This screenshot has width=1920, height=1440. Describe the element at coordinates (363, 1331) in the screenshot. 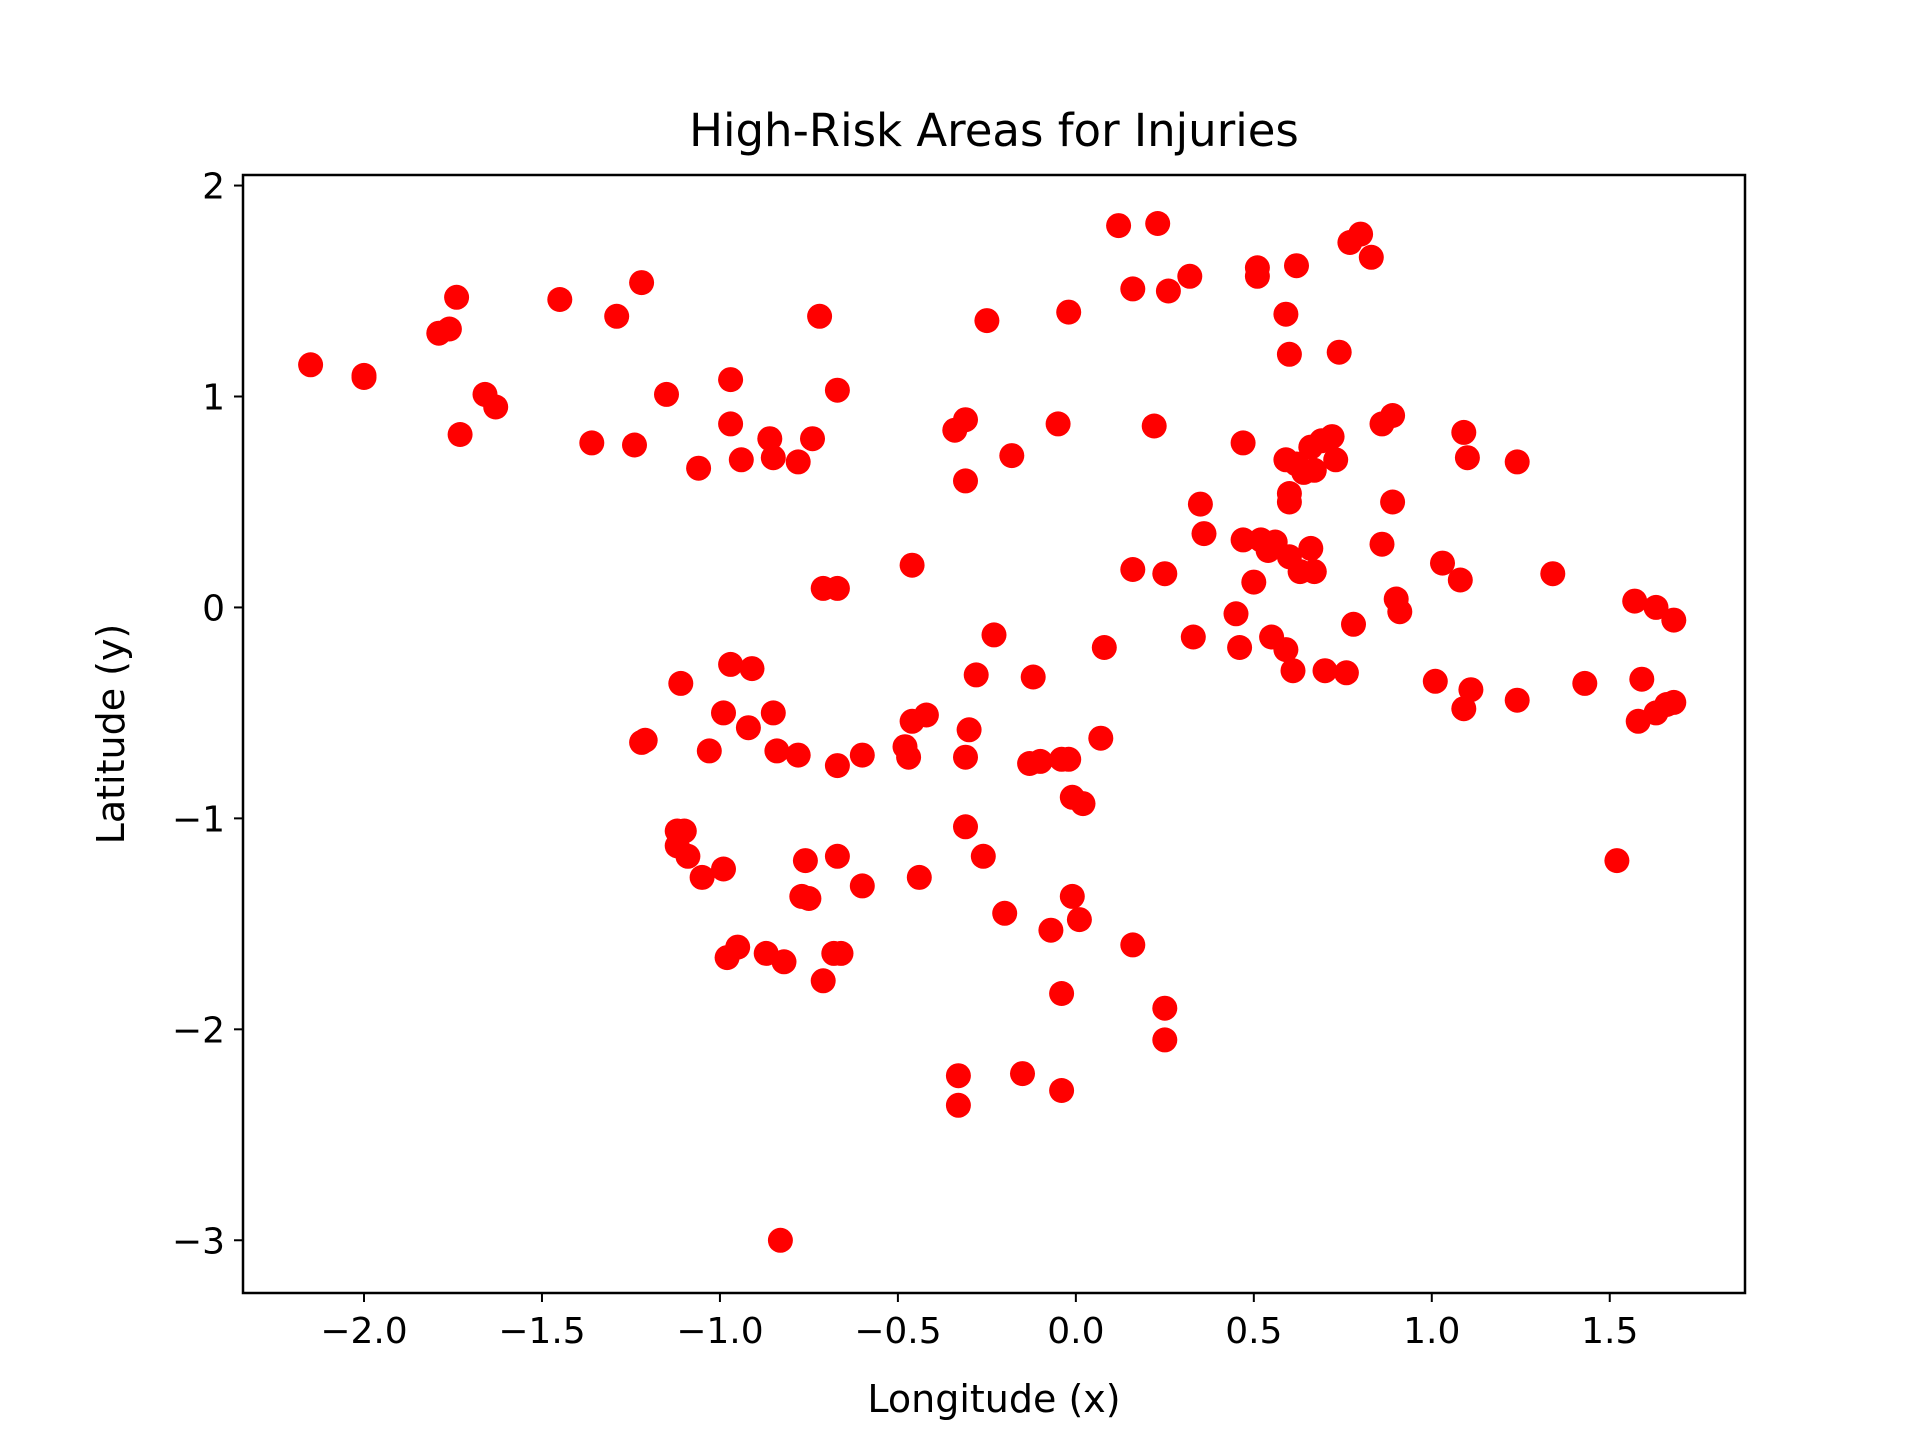

I see `x-tick-label: −2.0` at that location.